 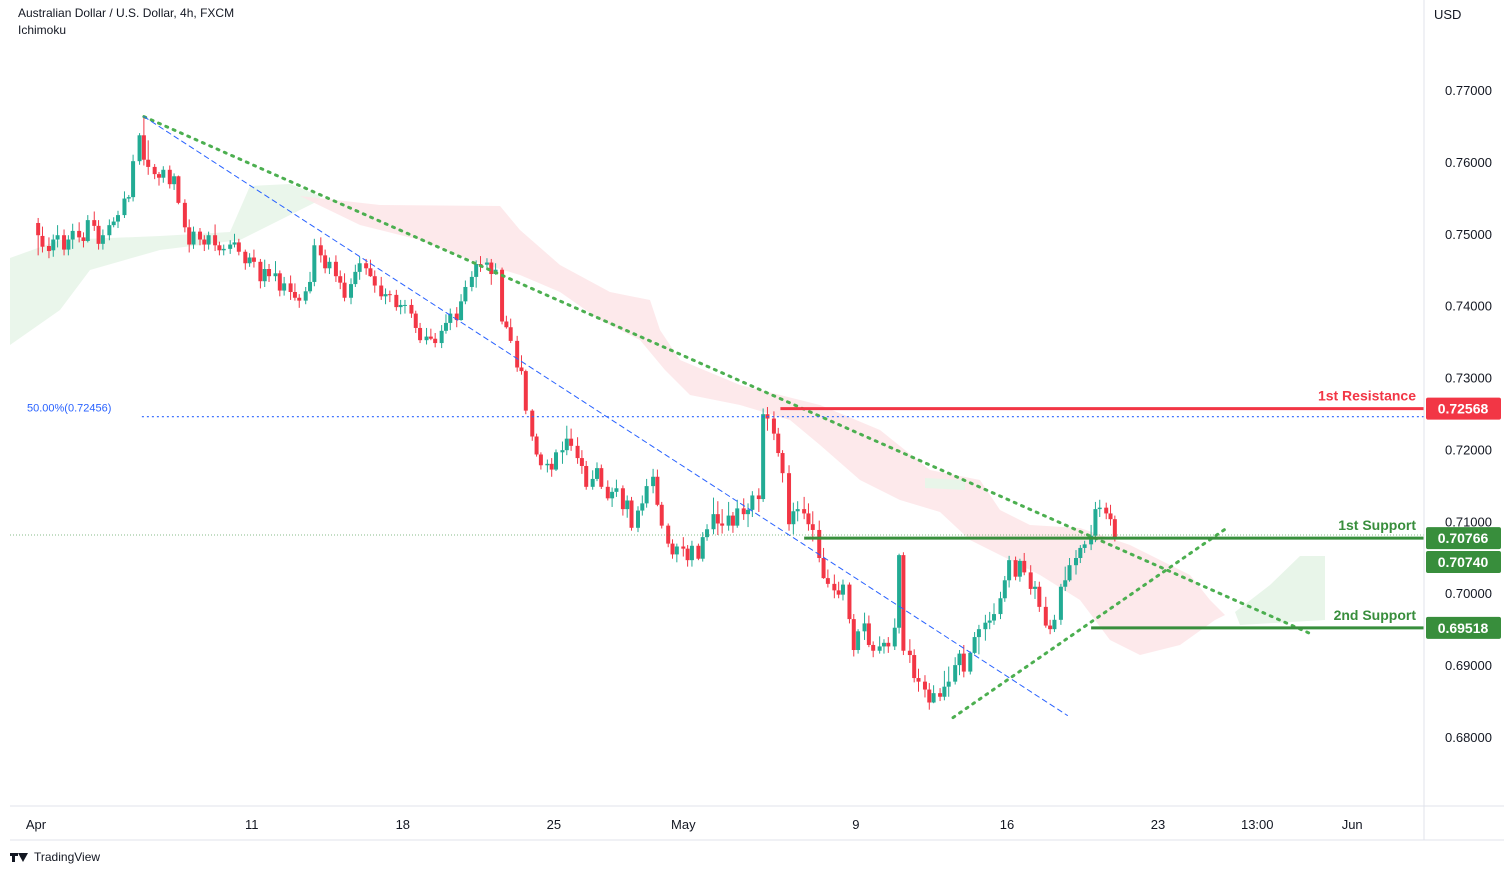 I want to click on level-price-text: 0.70766, so click(x=1463, y=538).